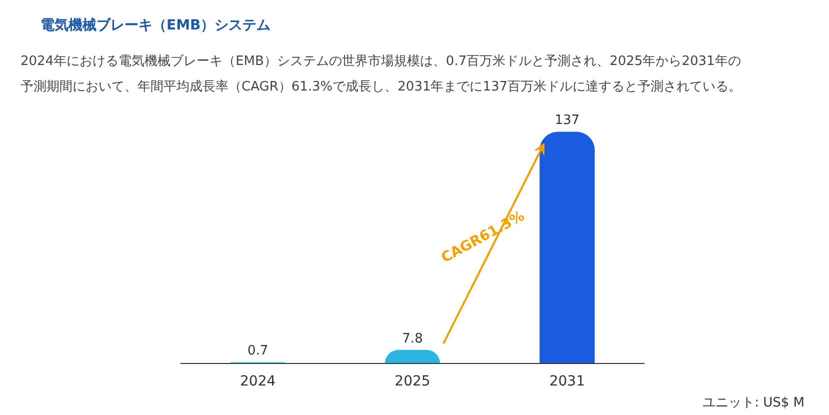  Describe the element at coordinates (753, 403) in the screenshot. I see `text: ユニット: US$ M` at that location.